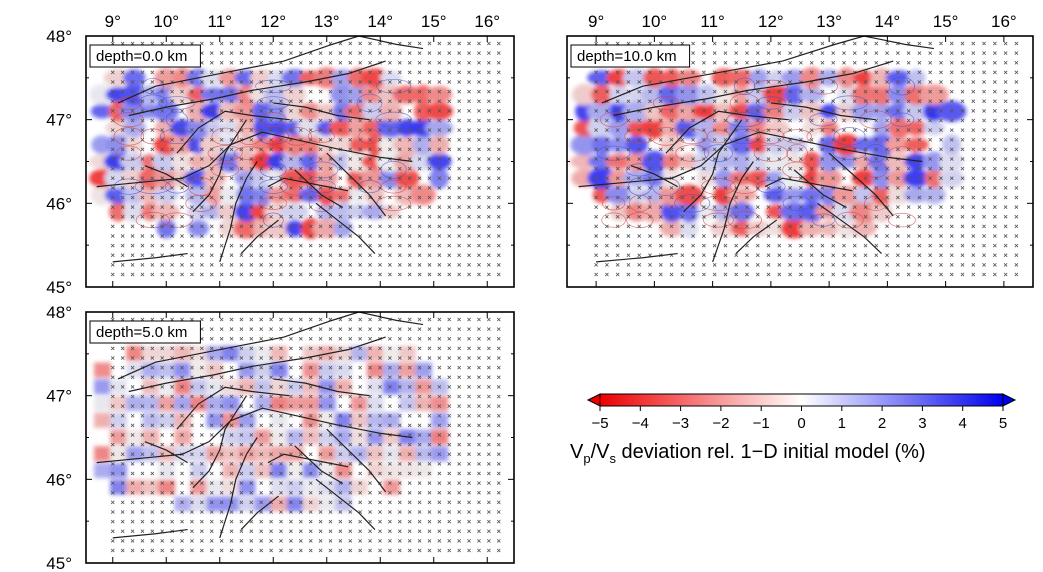 The image size is (1043, 572). I want to click on depth-label-text: depth=10.0 km, so click(627, 56).